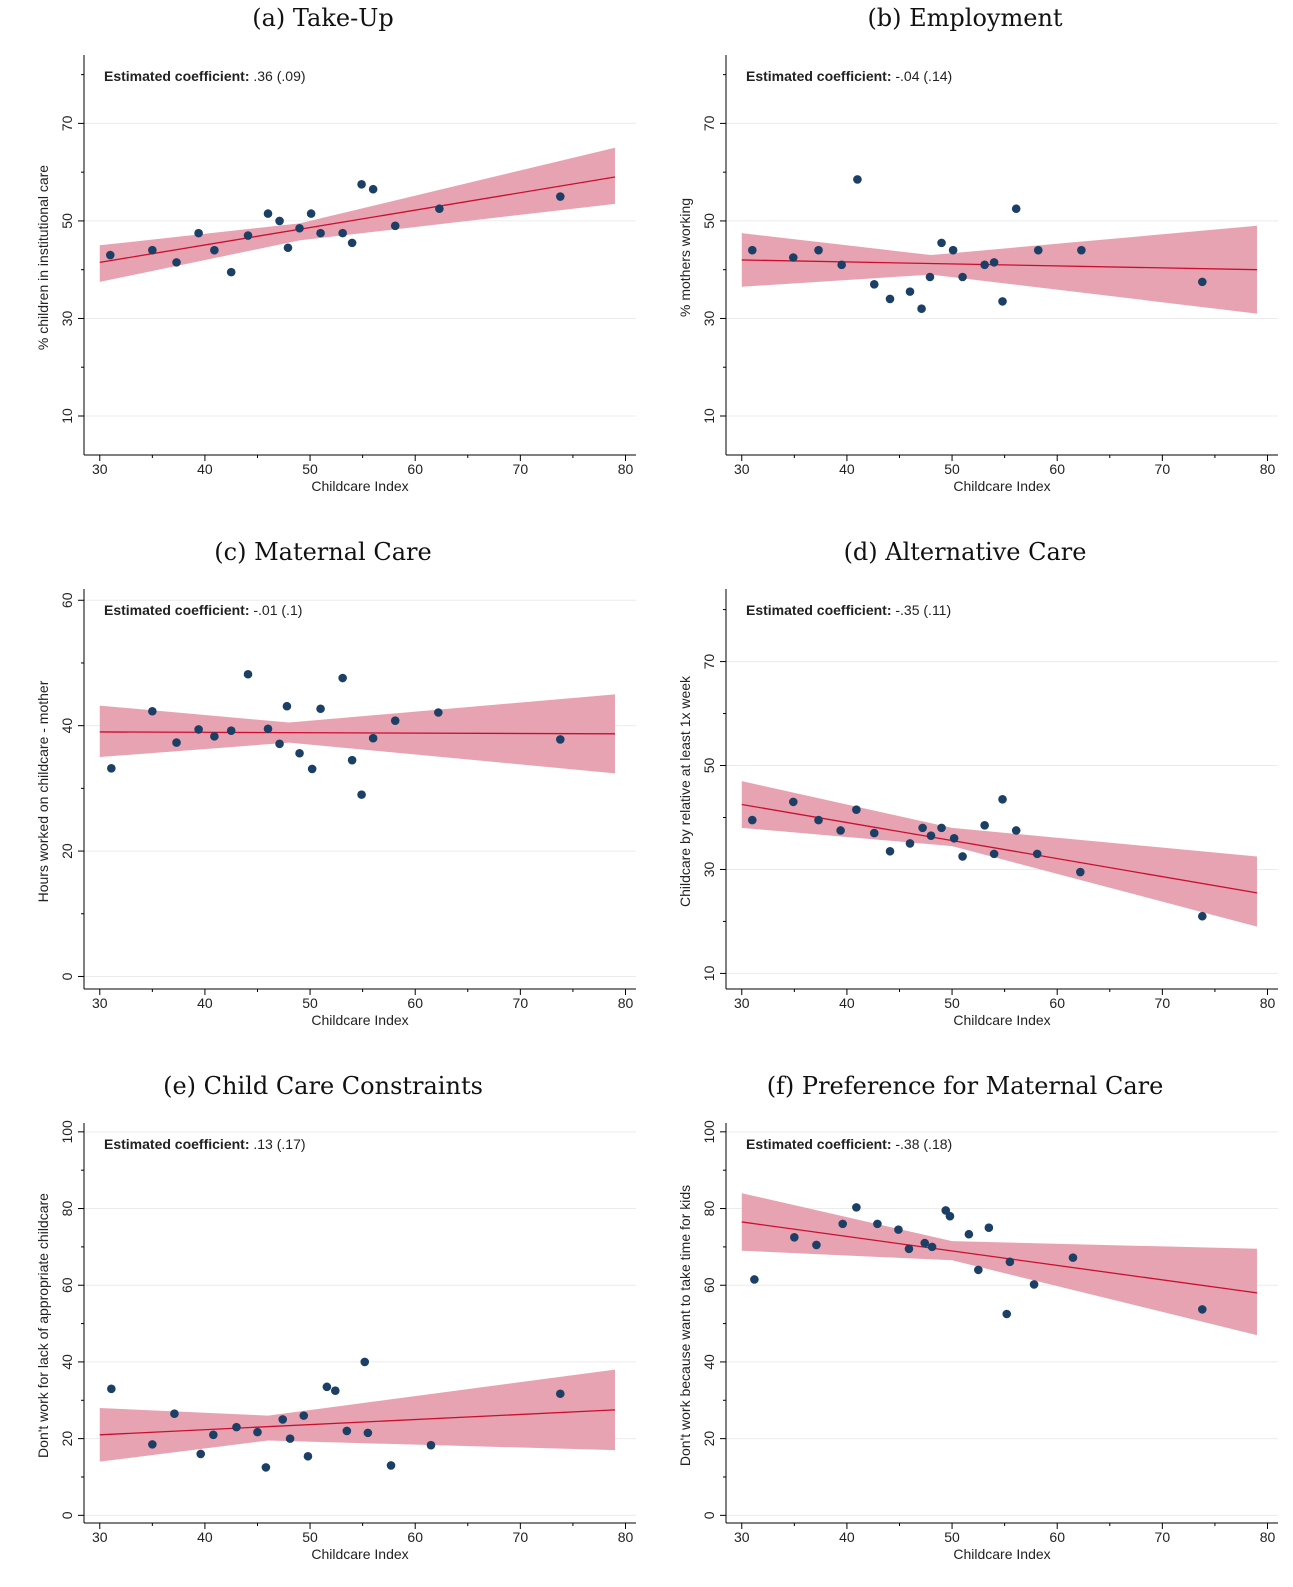  I want to click on panel-title: (d) Alternative Care, so click(965, 552).